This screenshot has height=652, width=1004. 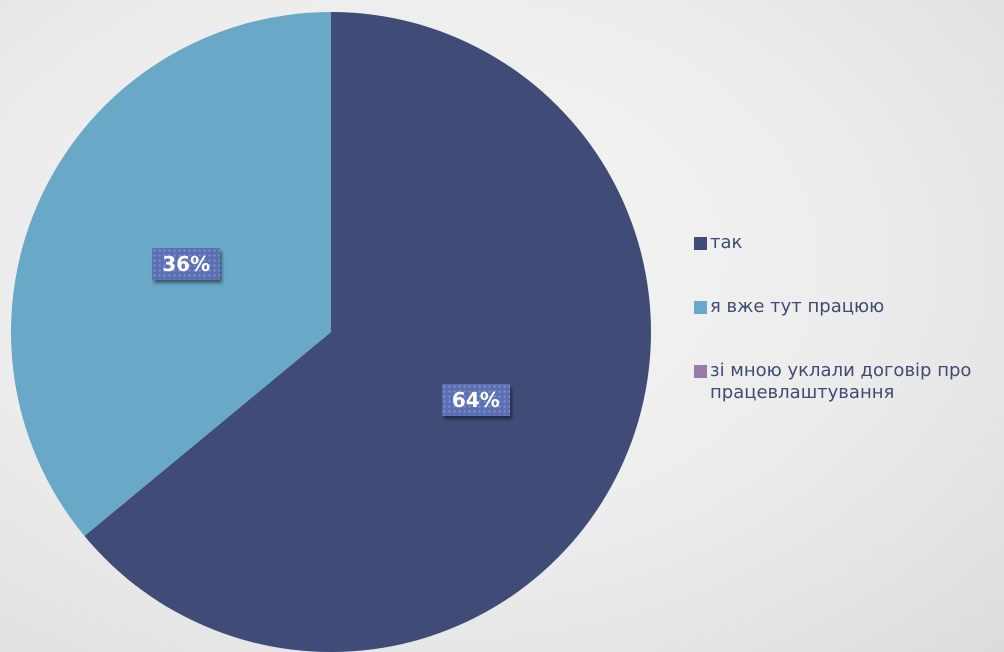 I want to click on legend-swatch-already-working, so click(x=700, y=307).